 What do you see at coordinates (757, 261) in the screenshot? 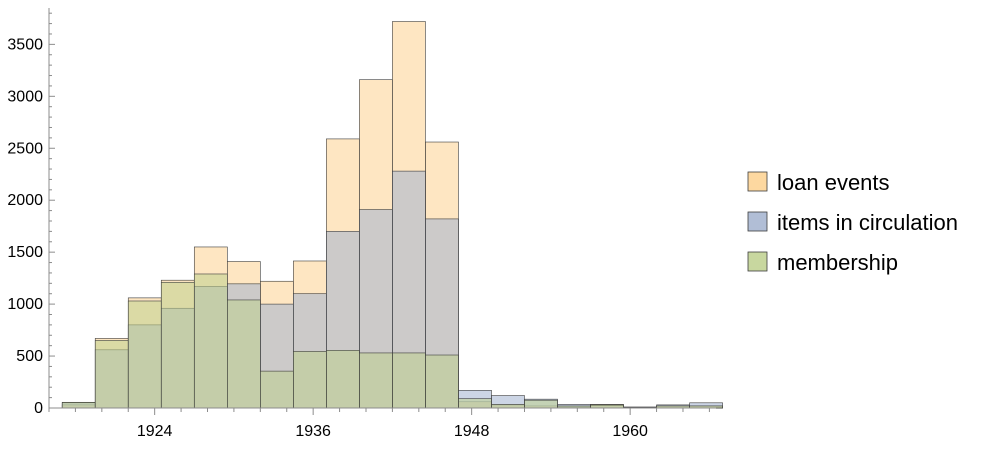
I see `legend-swatch-membership` at bounding box center [757, 261].